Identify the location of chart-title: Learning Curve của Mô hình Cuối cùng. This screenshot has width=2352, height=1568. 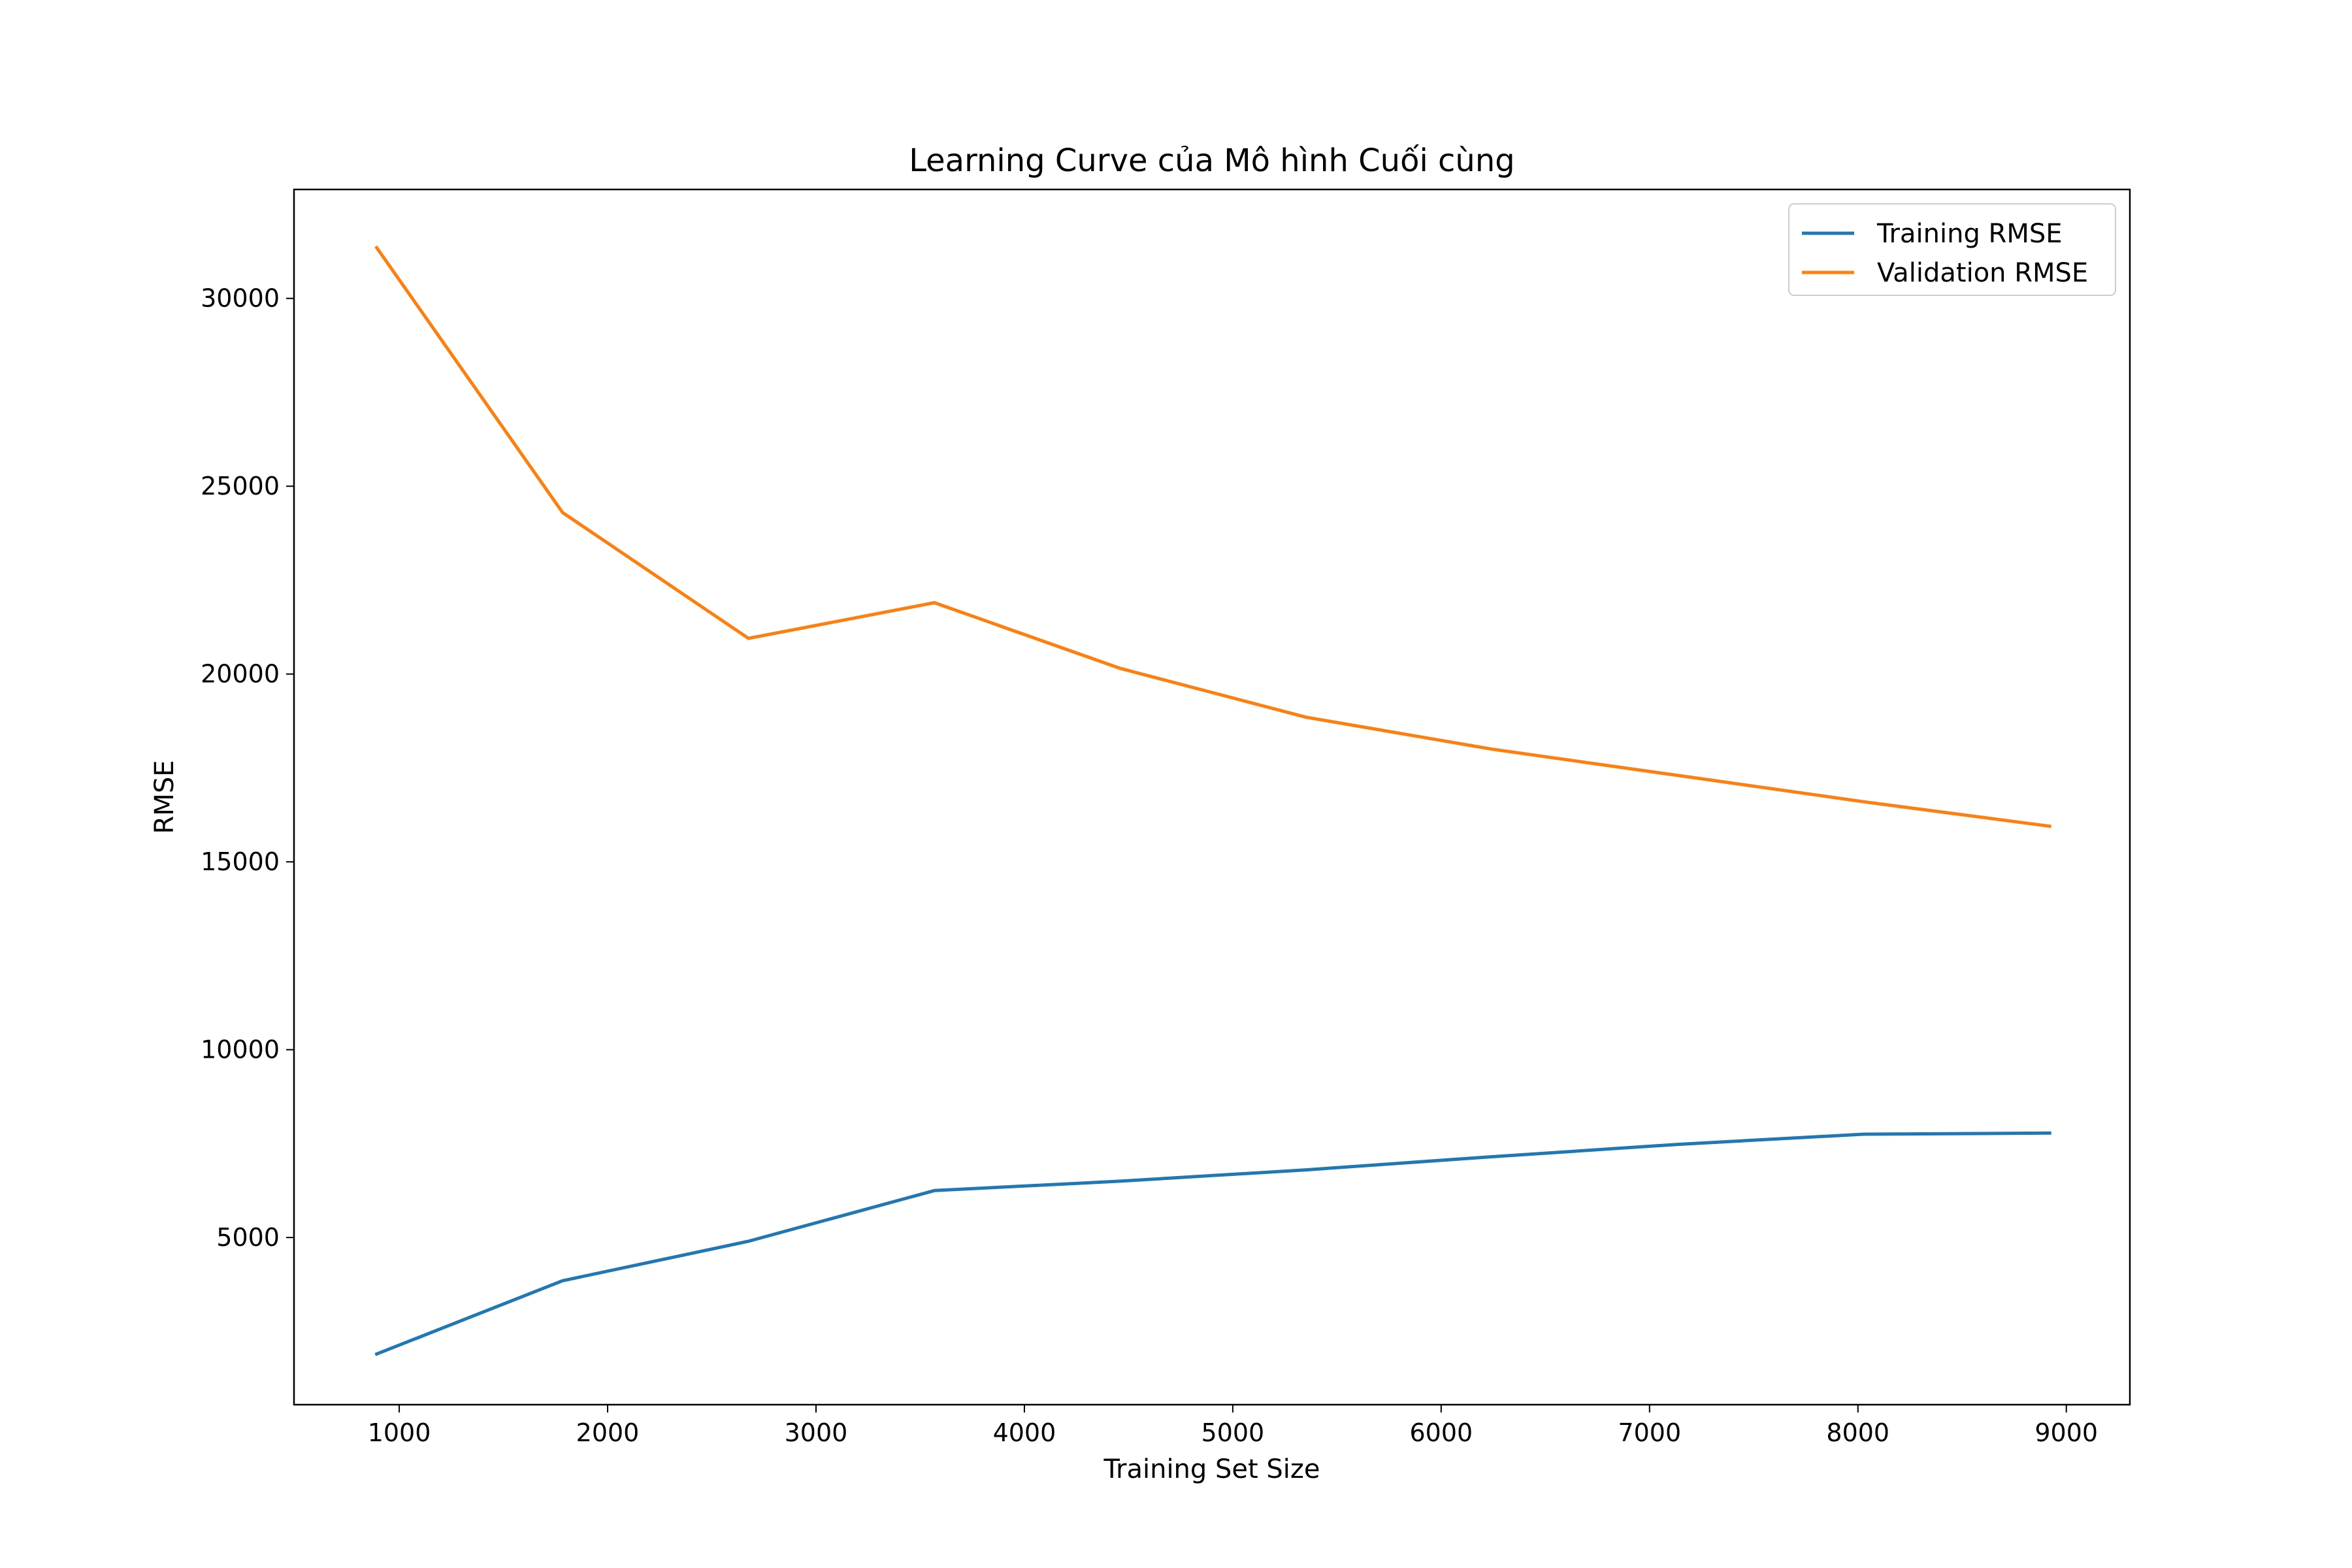
(1212, 160).